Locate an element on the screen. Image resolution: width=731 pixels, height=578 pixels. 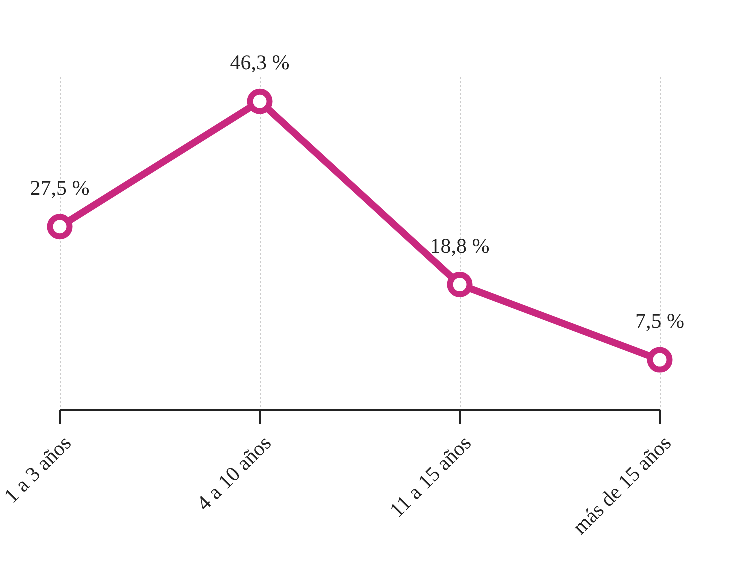
x-tick-label: más de 15 años is located at coordinates (622, 485).